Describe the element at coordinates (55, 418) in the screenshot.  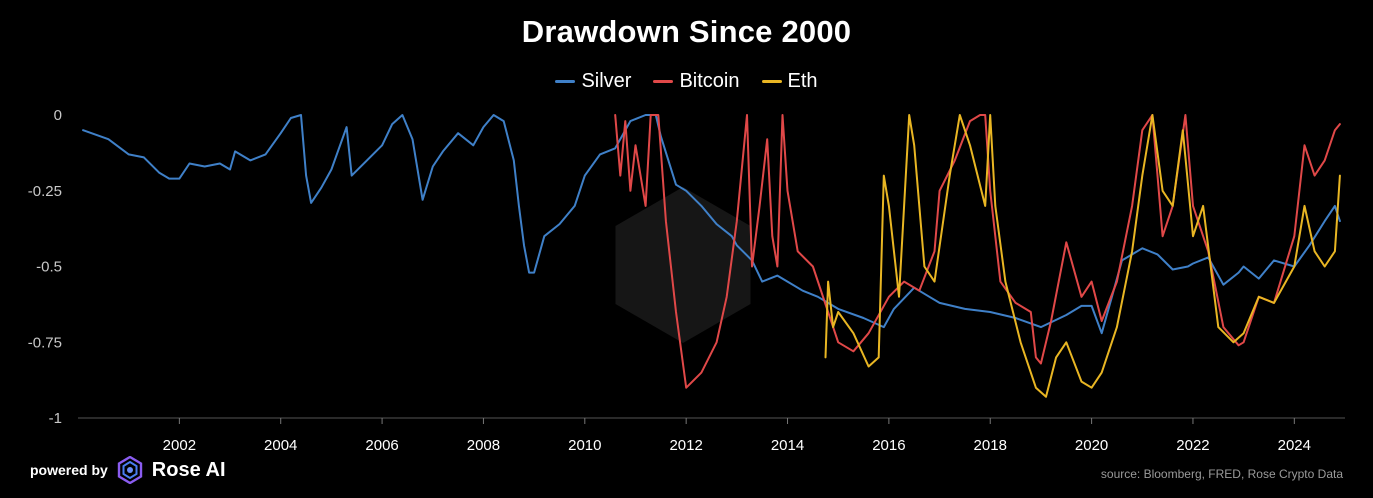
I see `y-tick-label: -1` at that location.